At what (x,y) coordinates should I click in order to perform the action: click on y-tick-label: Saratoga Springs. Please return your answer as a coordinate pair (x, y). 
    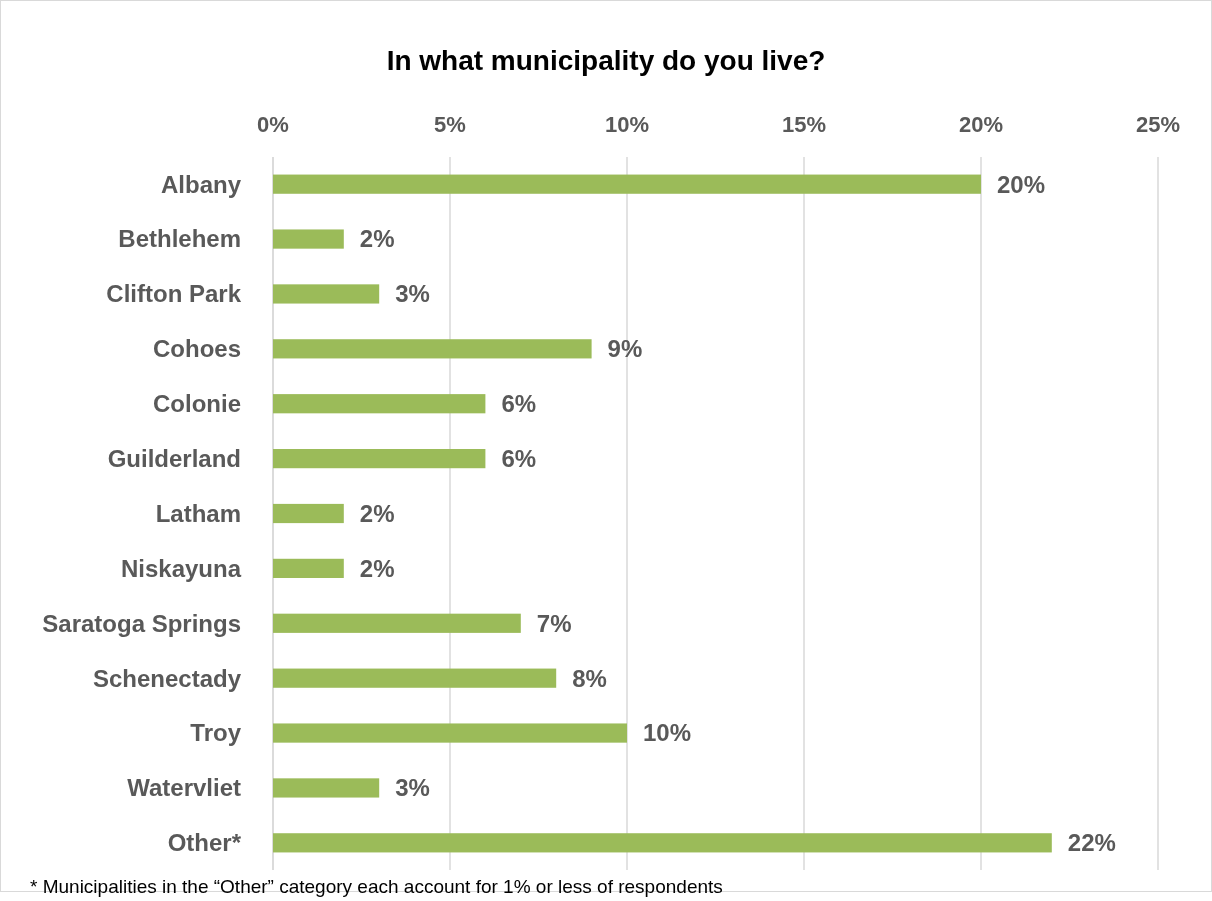
    Looking at the image, I should click on (141, 623).